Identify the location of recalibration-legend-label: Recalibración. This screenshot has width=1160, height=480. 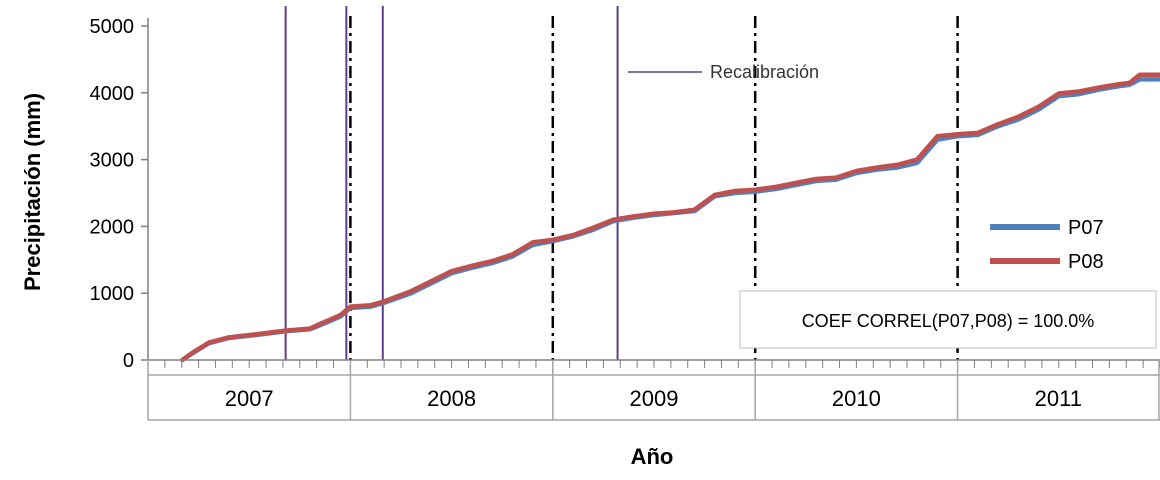
(764, 72).